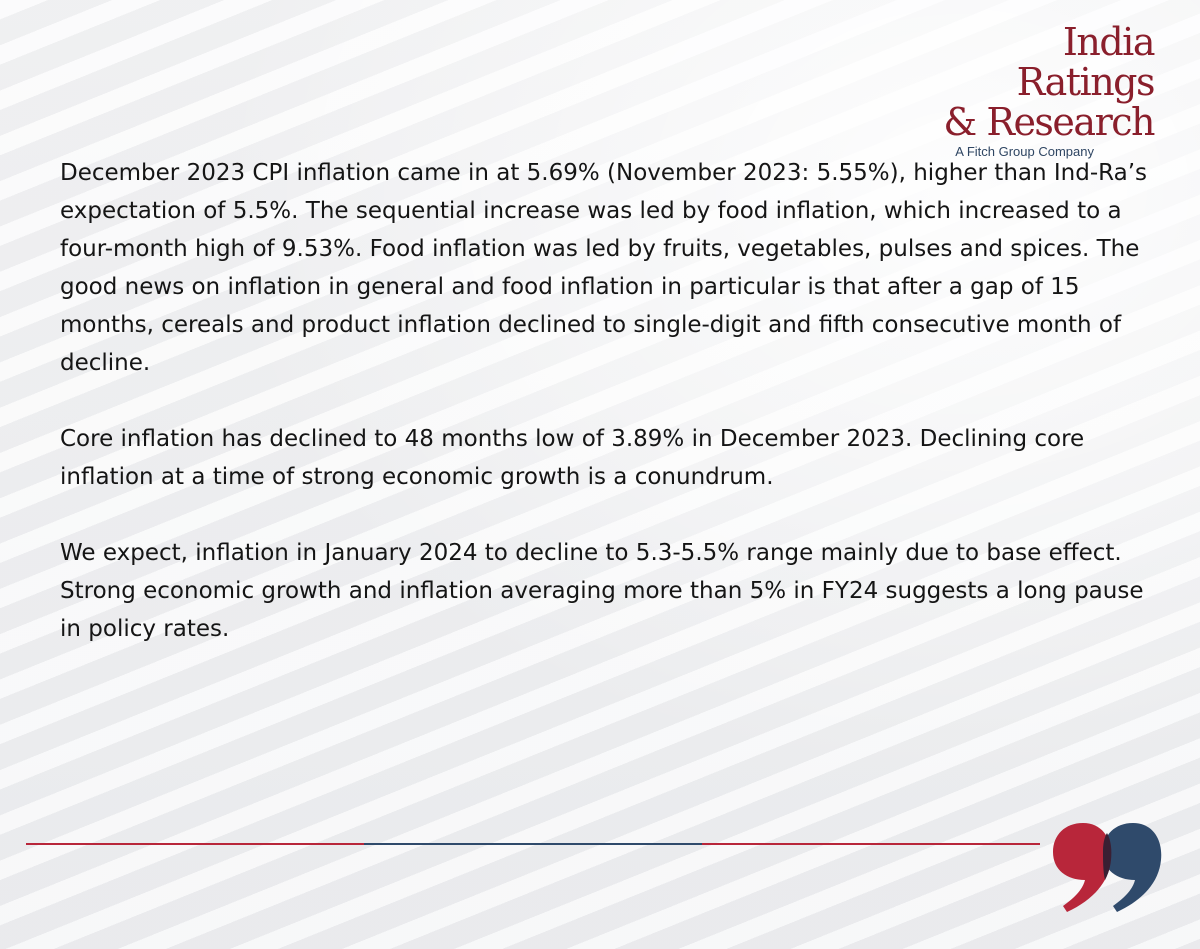 The image size is (1200, 949). I want to click on divider-segment-red-left, so click(195, 844).